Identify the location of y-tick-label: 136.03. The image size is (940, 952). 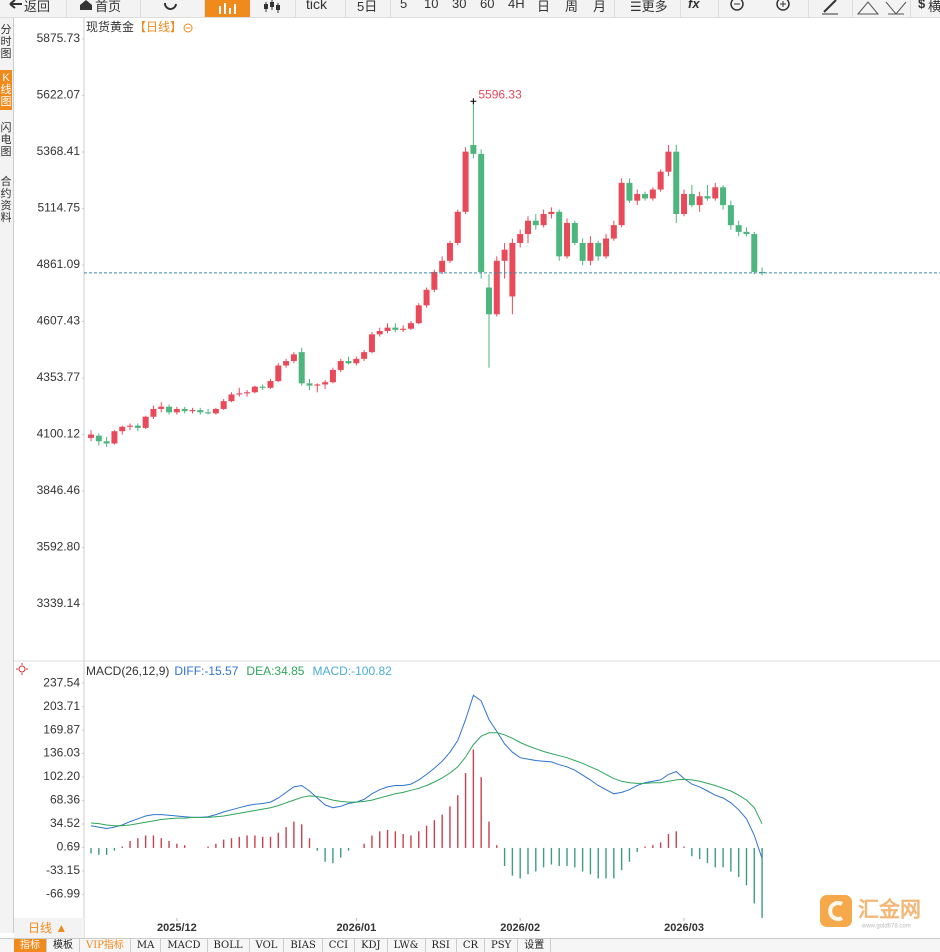
(61, 753).